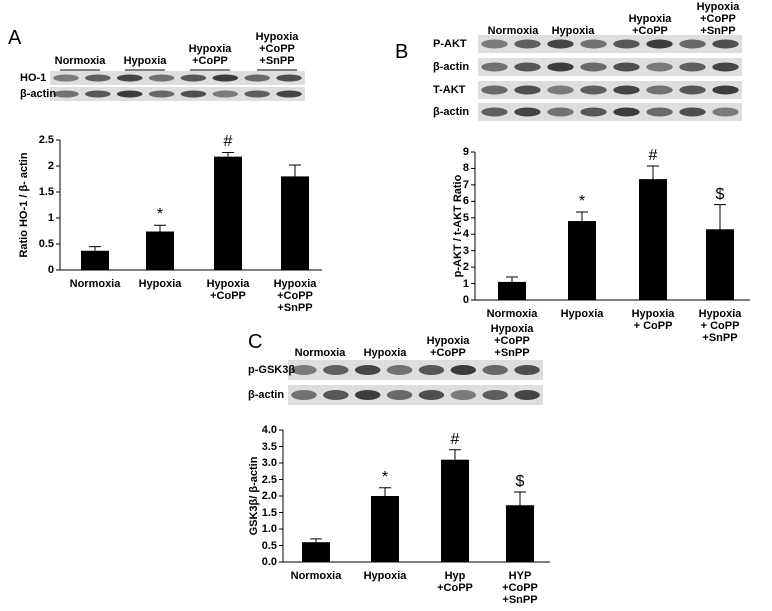 The width and height of the screenshot is (772, 611). I want to click on y-tick-label: 4.0, so click(269, 430).